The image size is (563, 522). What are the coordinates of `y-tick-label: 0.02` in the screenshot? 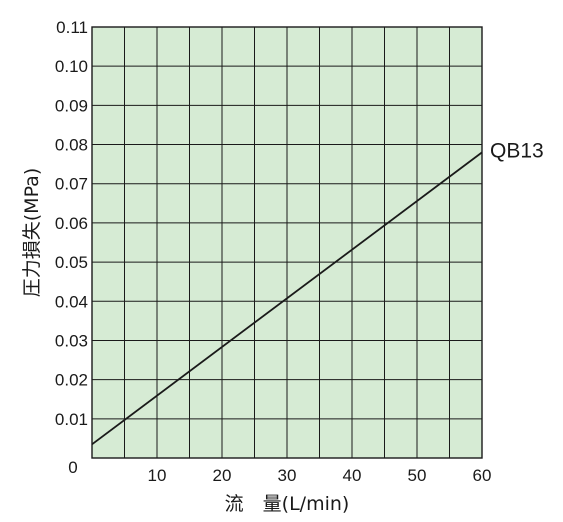 It's located at (71, 380).